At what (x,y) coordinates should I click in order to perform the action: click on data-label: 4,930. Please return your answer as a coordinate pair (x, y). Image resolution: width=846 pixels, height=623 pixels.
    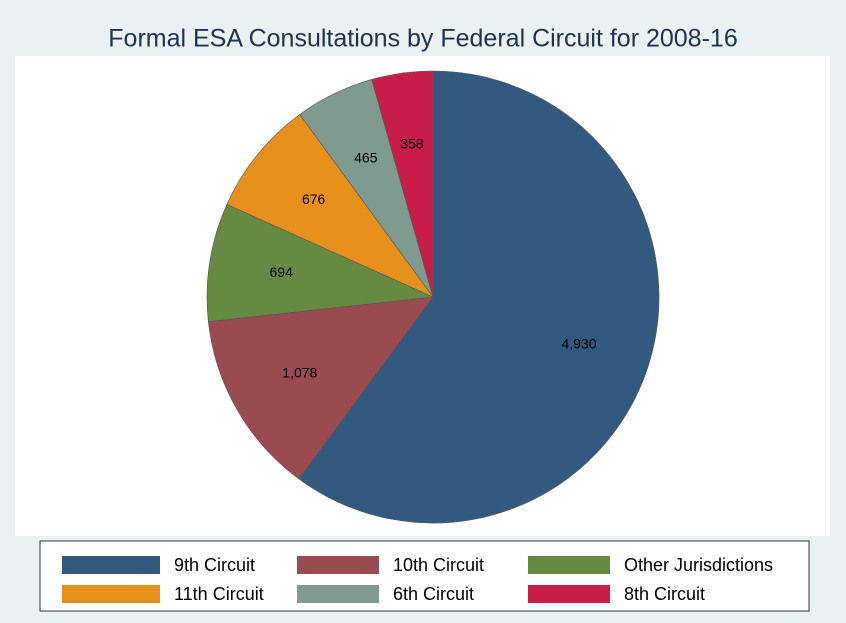
    Looking at the image, I should click on (578, 344).